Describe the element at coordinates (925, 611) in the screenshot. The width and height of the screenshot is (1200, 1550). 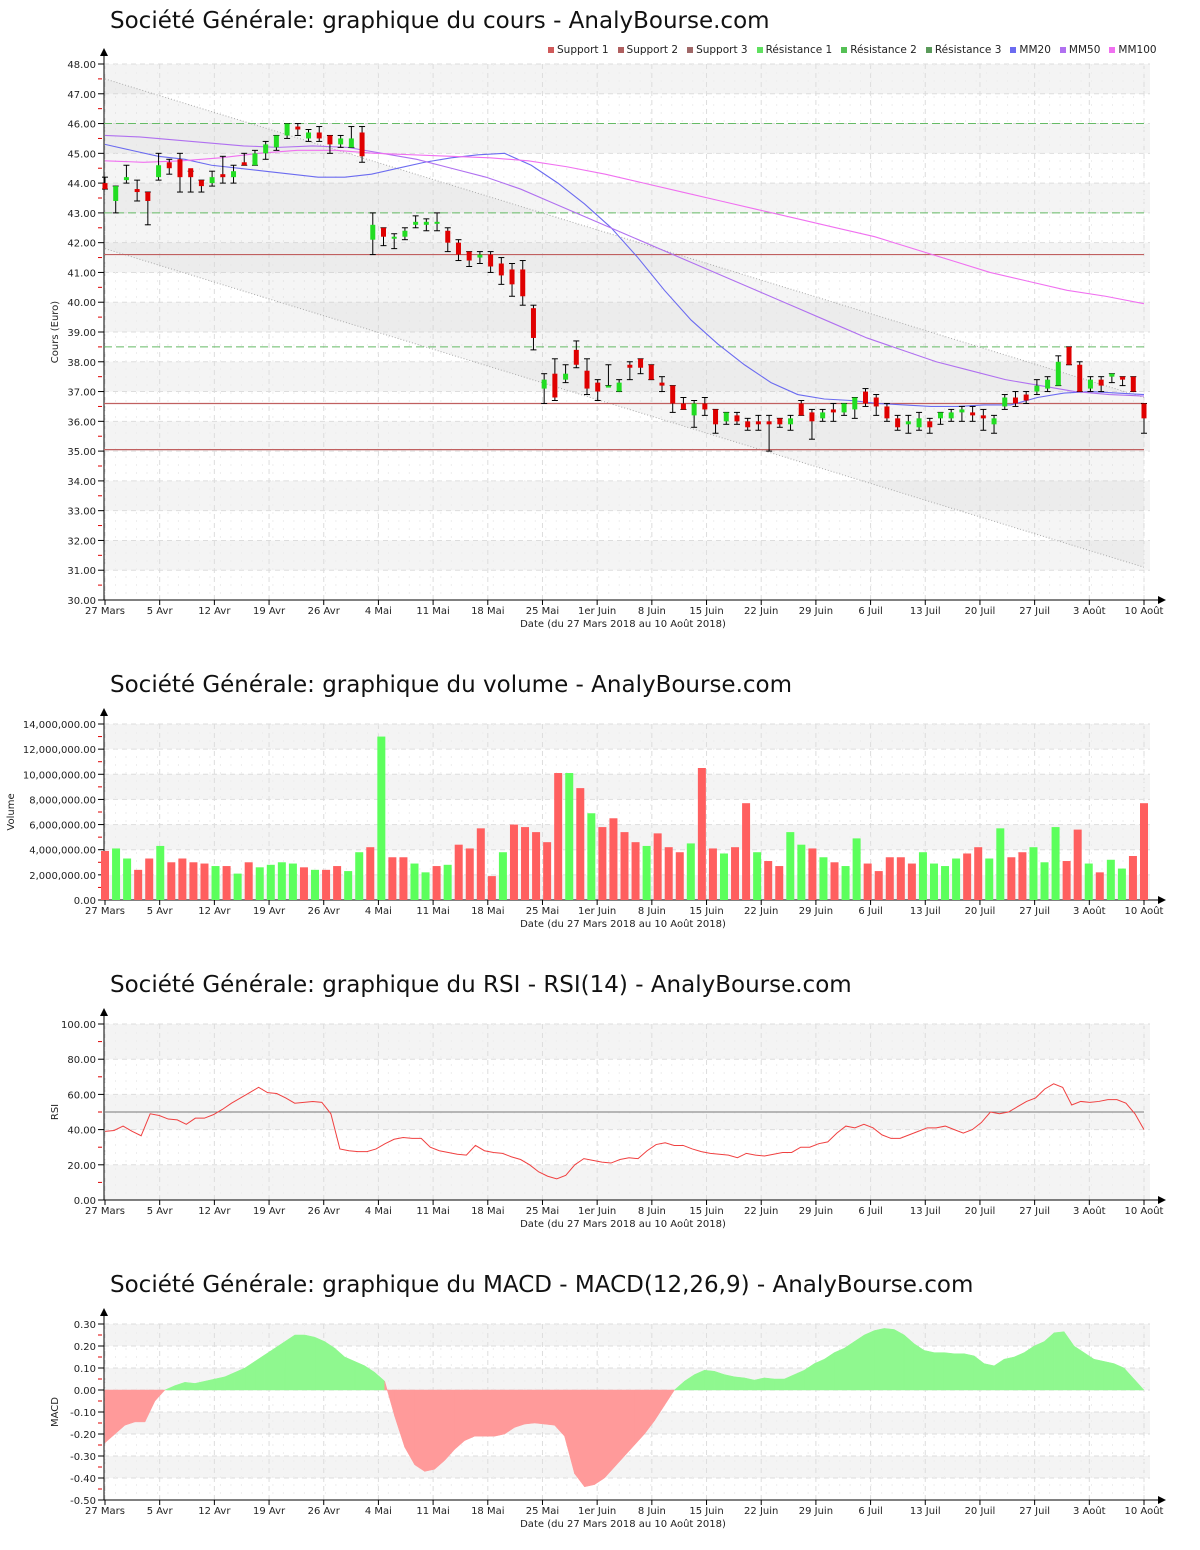
I see `x-tick-label: 13 Juil` at that location.